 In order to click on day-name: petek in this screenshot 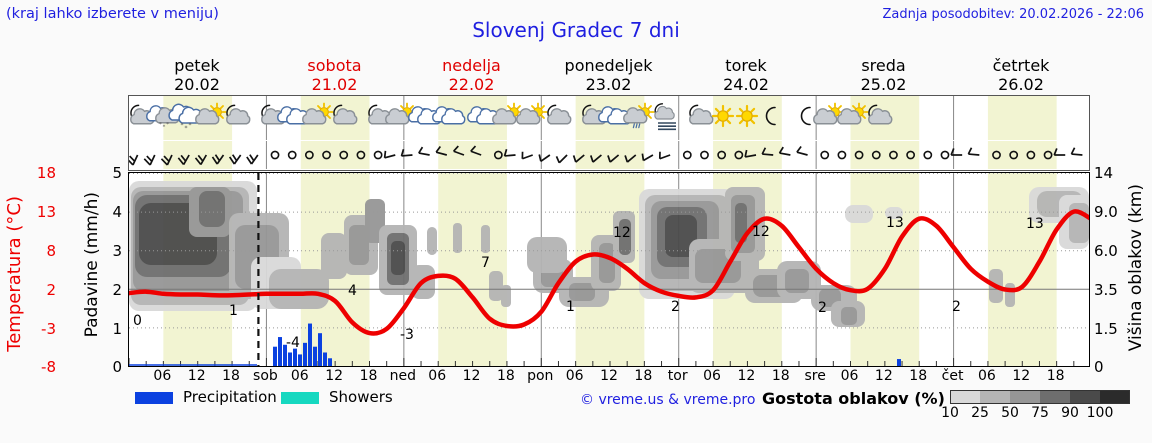, I will do `click(197, 65)`.